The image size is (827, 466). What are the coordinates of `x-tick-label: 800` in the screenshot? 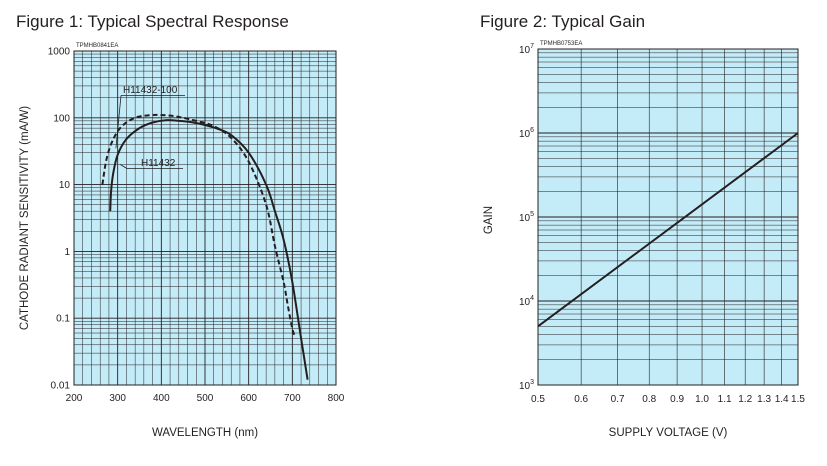 It's located at (336, 398).